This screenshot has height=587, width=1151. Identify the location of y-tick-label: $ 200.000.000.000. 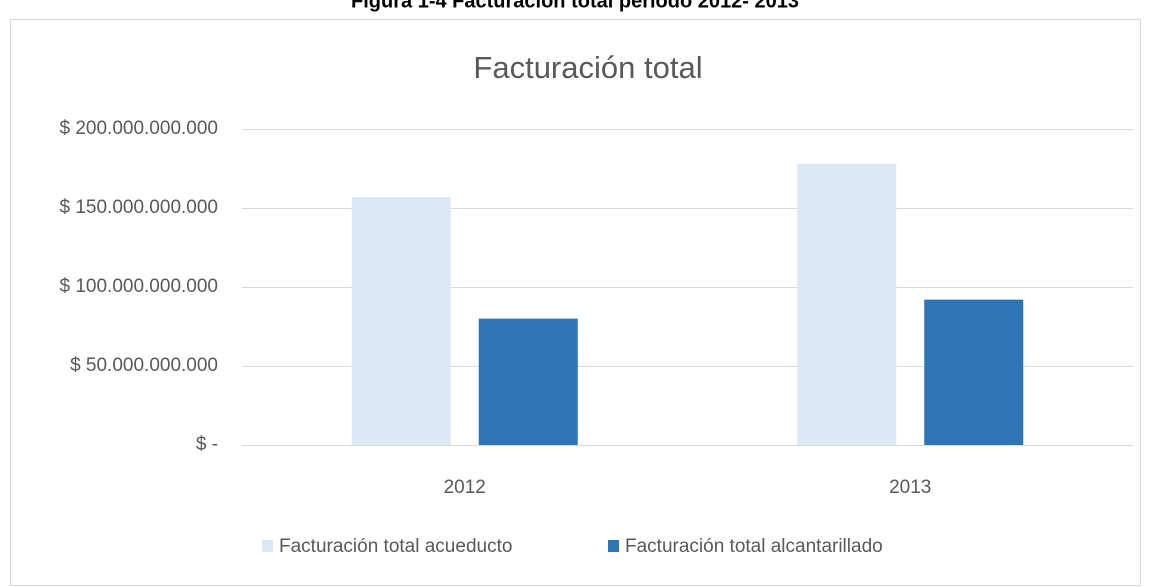
(139, 128).